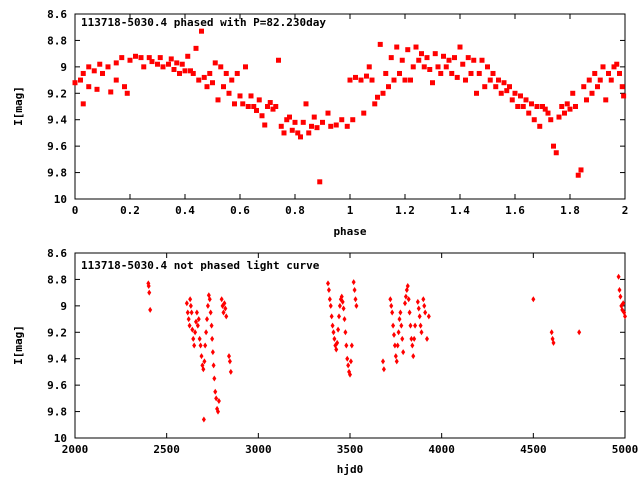 This screenshot has width=640, height=480. I want to click on x-tick-label: 1.6, so click(515, 210).